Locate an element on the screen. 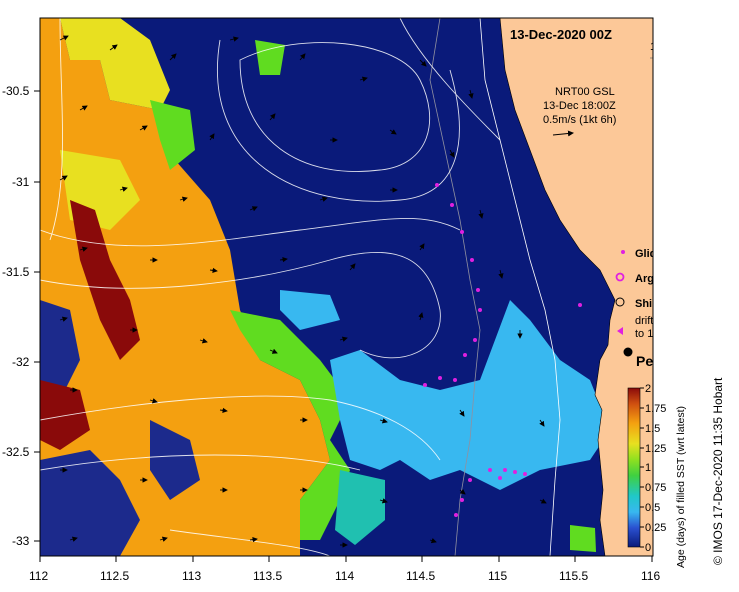 The width and height of the screenshot is (739, 592). current-scale: 0.5m/s (1kt 6h) is located at coordinates (579, 120).